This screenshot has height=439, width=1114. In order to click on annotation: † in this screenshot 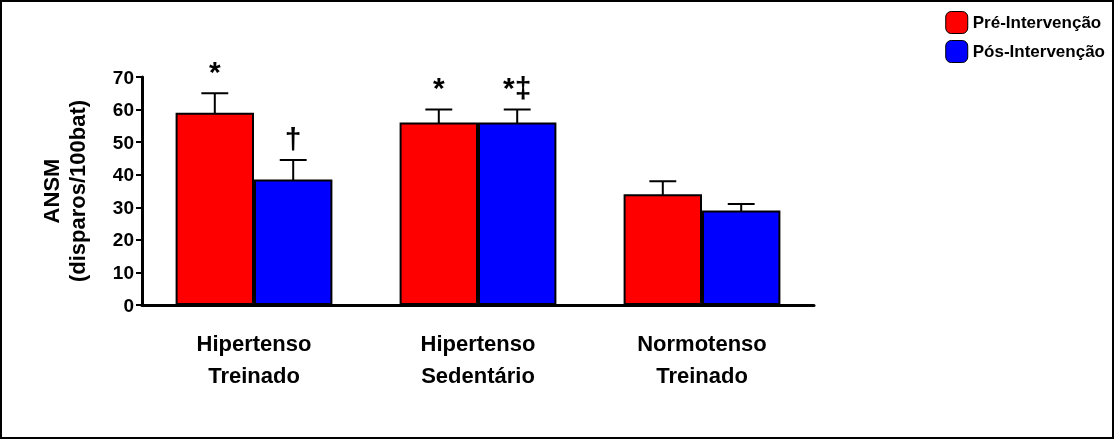, I will do `click(293, 138)`.